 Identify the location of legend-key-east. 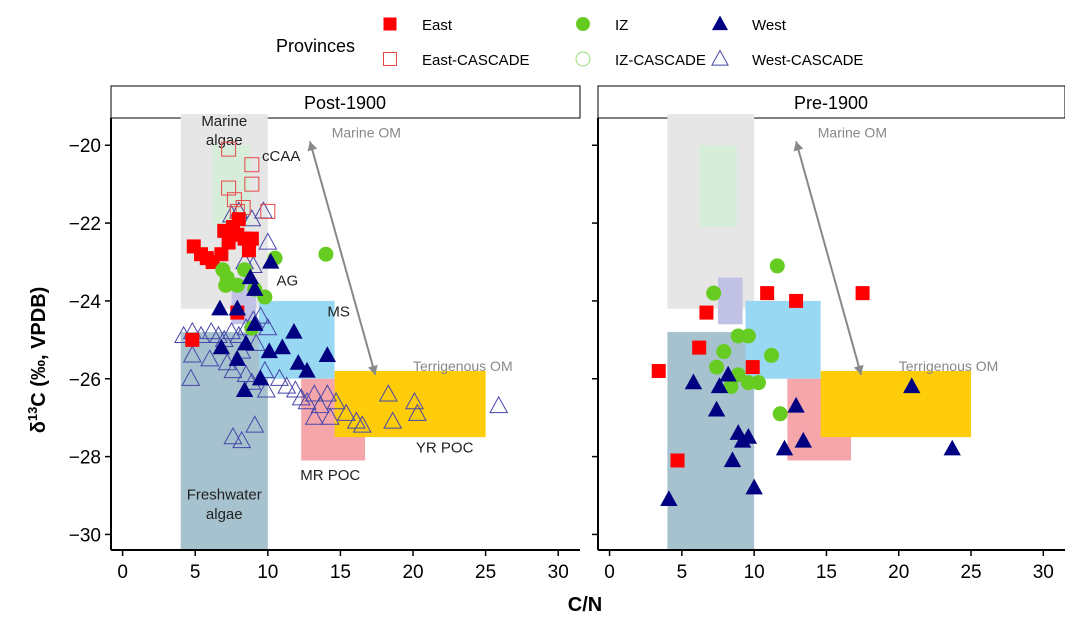
(390, 24).